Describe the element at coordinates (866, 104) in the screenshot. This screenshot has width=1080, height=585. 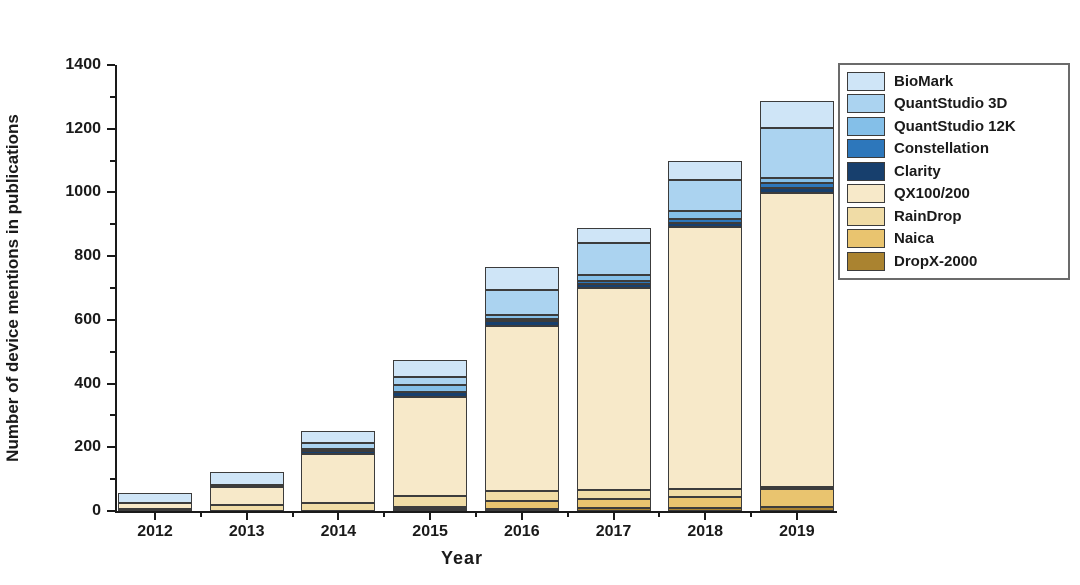
I see `legend-swatch-quantstudio-3d` at that location.